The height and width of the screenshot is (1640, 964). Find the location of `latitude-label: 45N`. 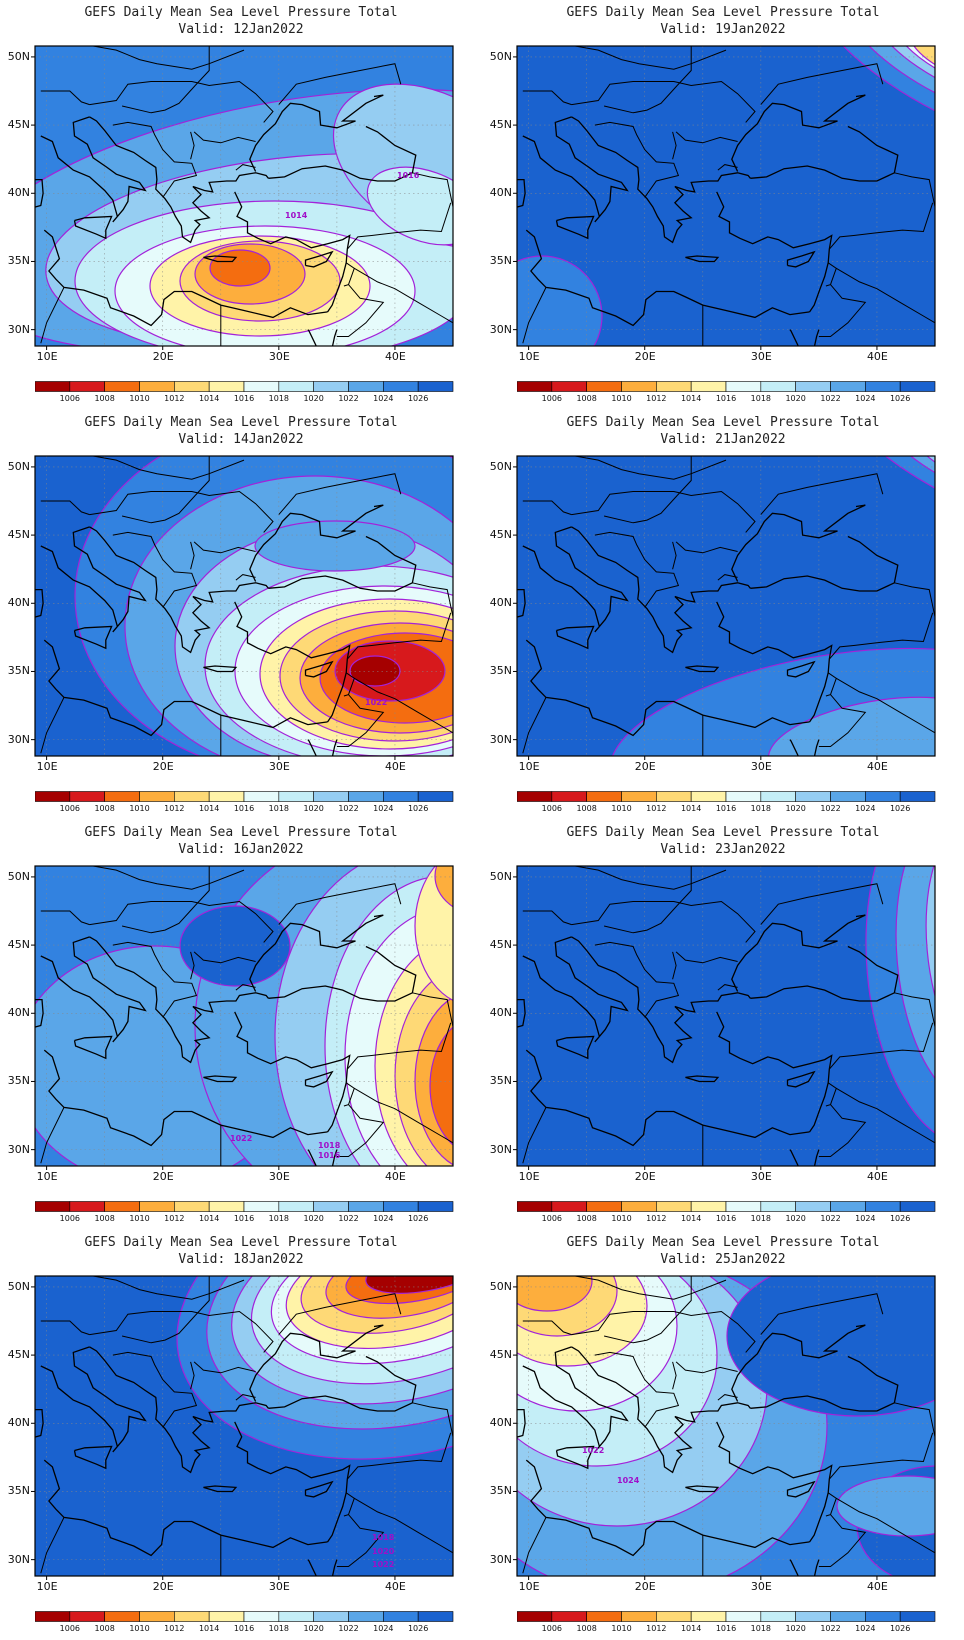

latitude-label: 45N is located at coordinates (500, 945).